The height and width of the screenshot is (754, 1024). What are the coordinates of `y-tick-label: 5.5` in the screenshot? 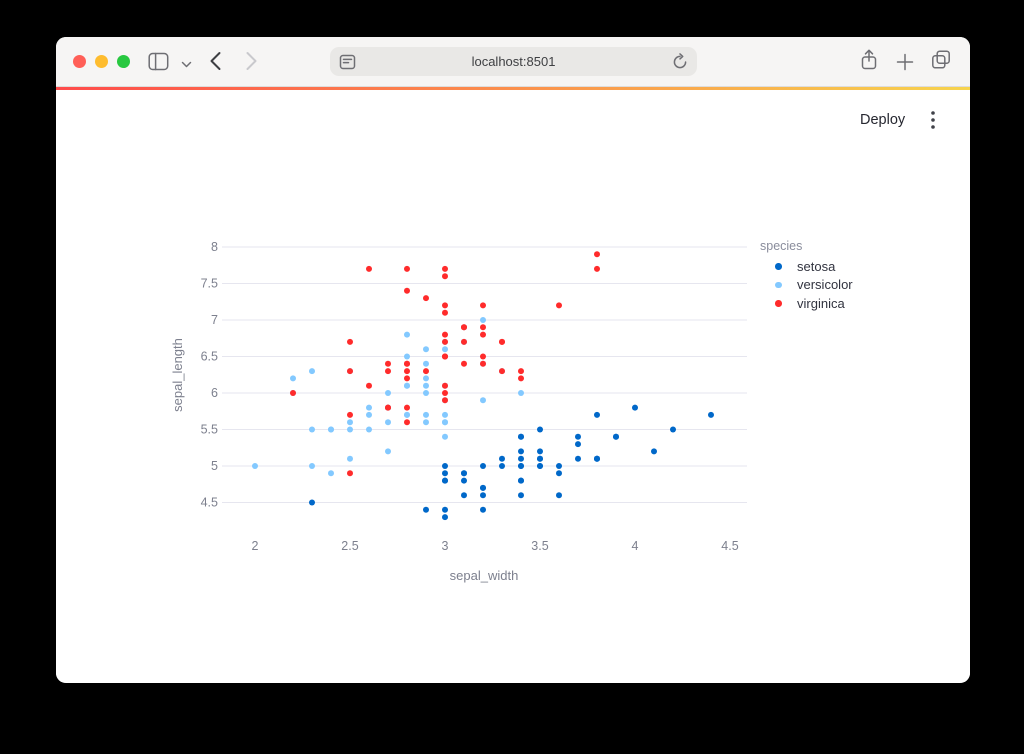 It's located at (209, 430).